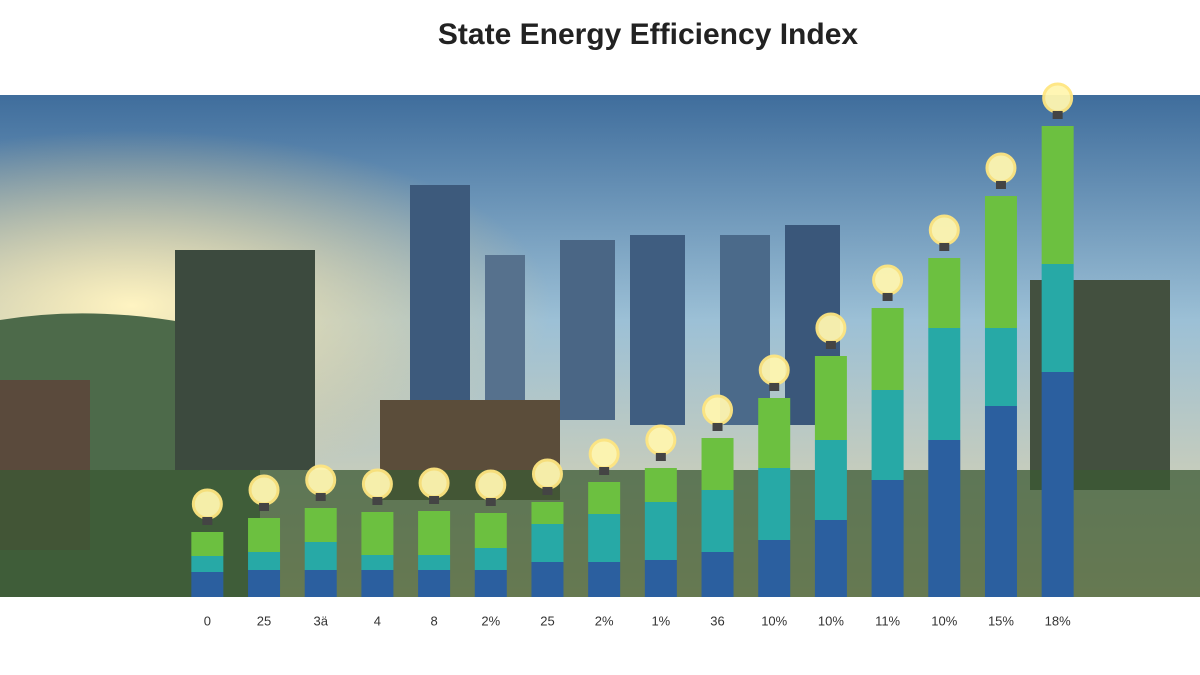  What do you see at coordinates (717, 620) in the screenshot?
I see `x-tick-label: 36` at bounding box center [717, 620].